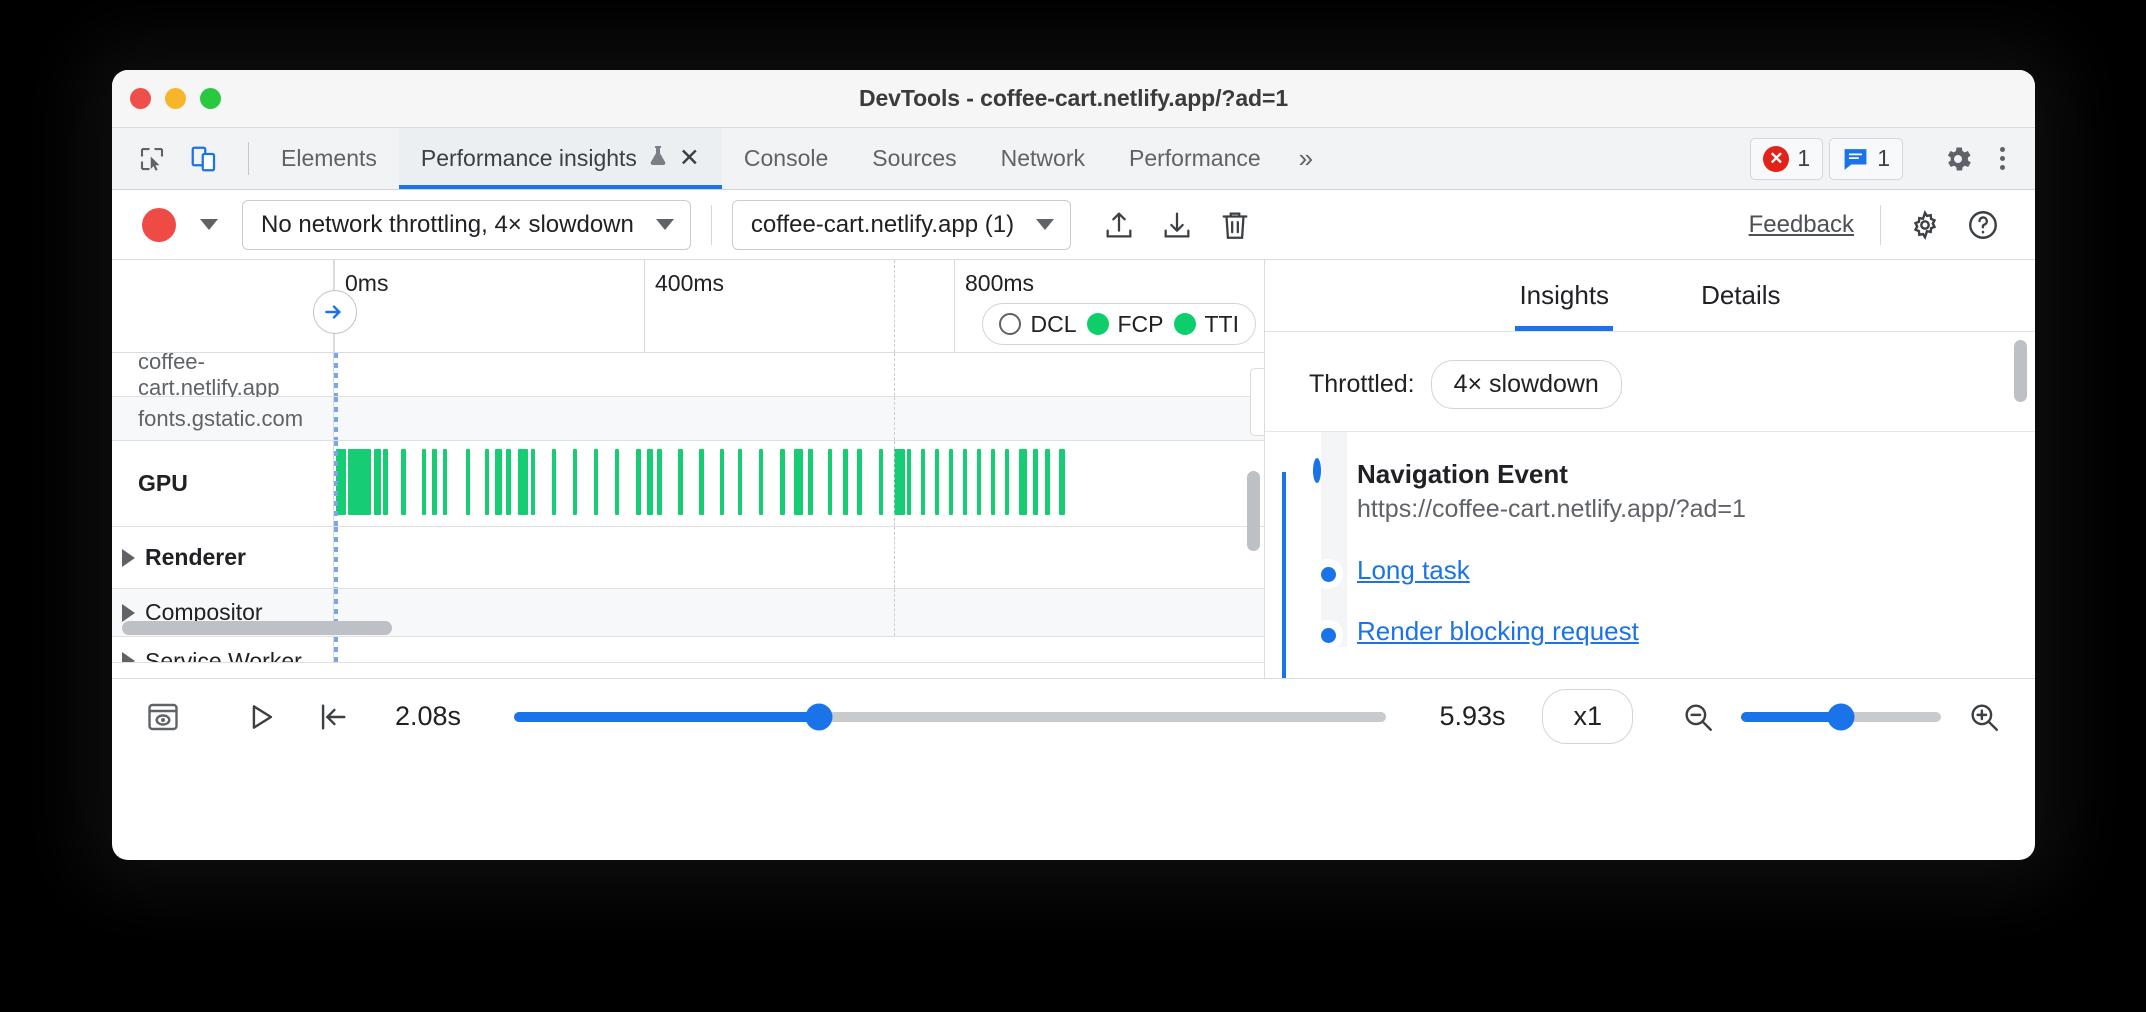 Image resolution: width=2146 pixels, height=1012 pixels. I want to click on help-icon, so click(1983, 225).